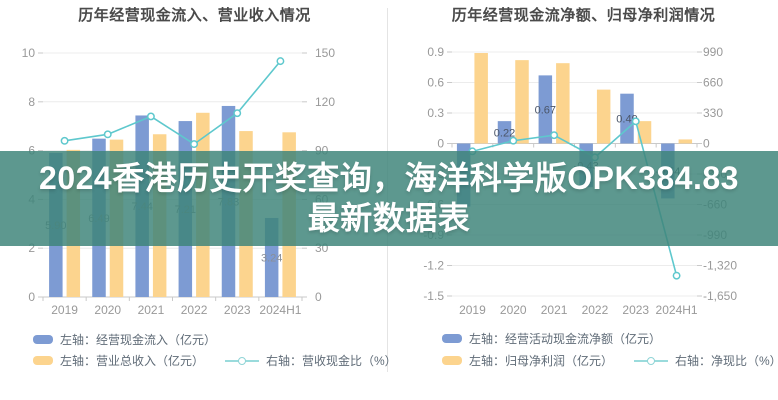  What do you see at coordinates (713, 113) in the screenshot?
I see `svg-text: 330` at bounding box center [713, 113].